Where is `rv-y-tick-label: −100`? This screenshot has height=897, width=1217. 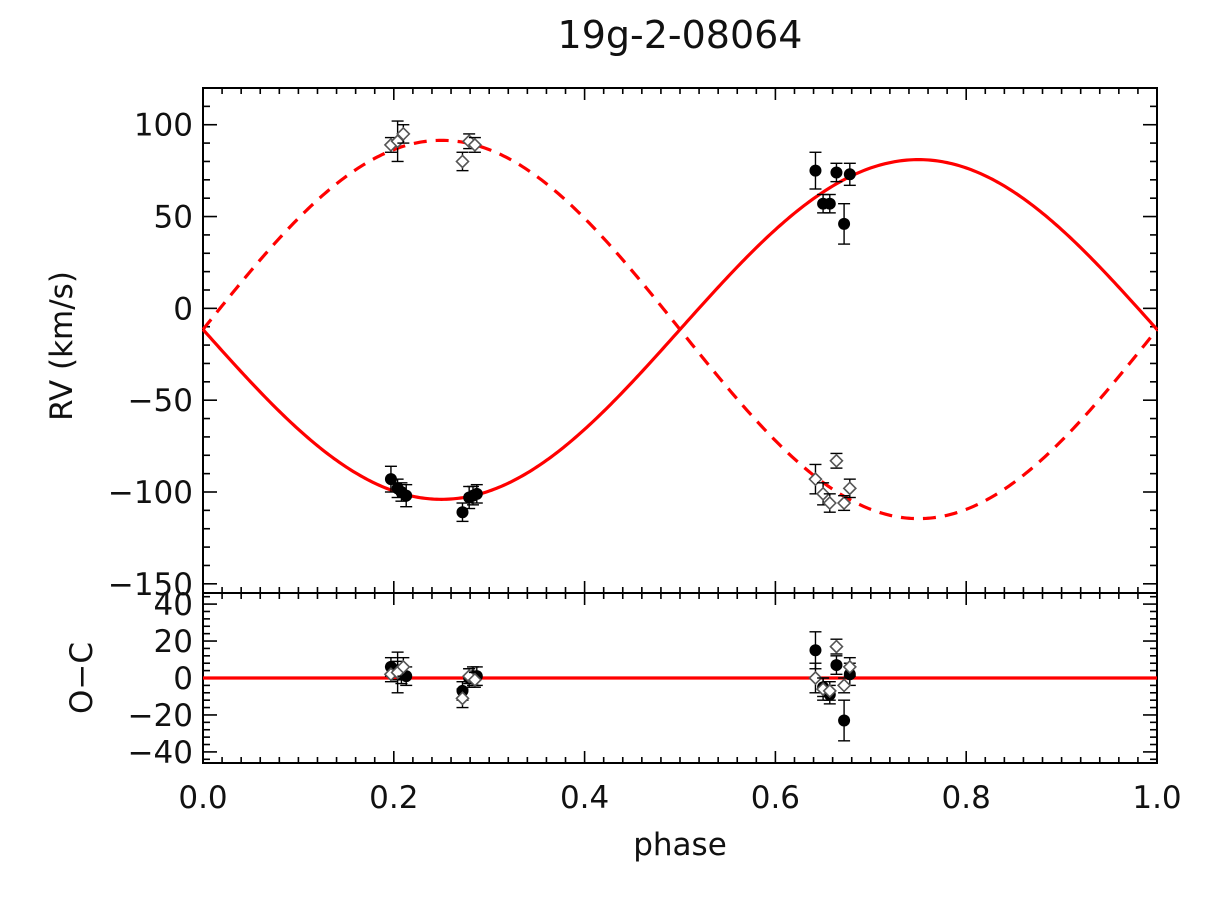 rv-y-tick-label: −100 is located at coordinates (150, 493).